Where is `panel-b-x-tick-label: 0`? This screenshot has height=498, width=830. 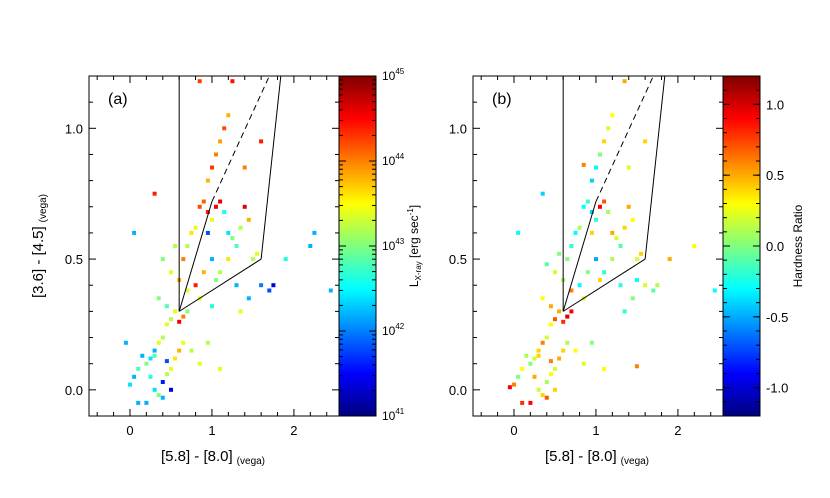 panel-b-x-tick-label: 0 is located at coordinates (513, 430).